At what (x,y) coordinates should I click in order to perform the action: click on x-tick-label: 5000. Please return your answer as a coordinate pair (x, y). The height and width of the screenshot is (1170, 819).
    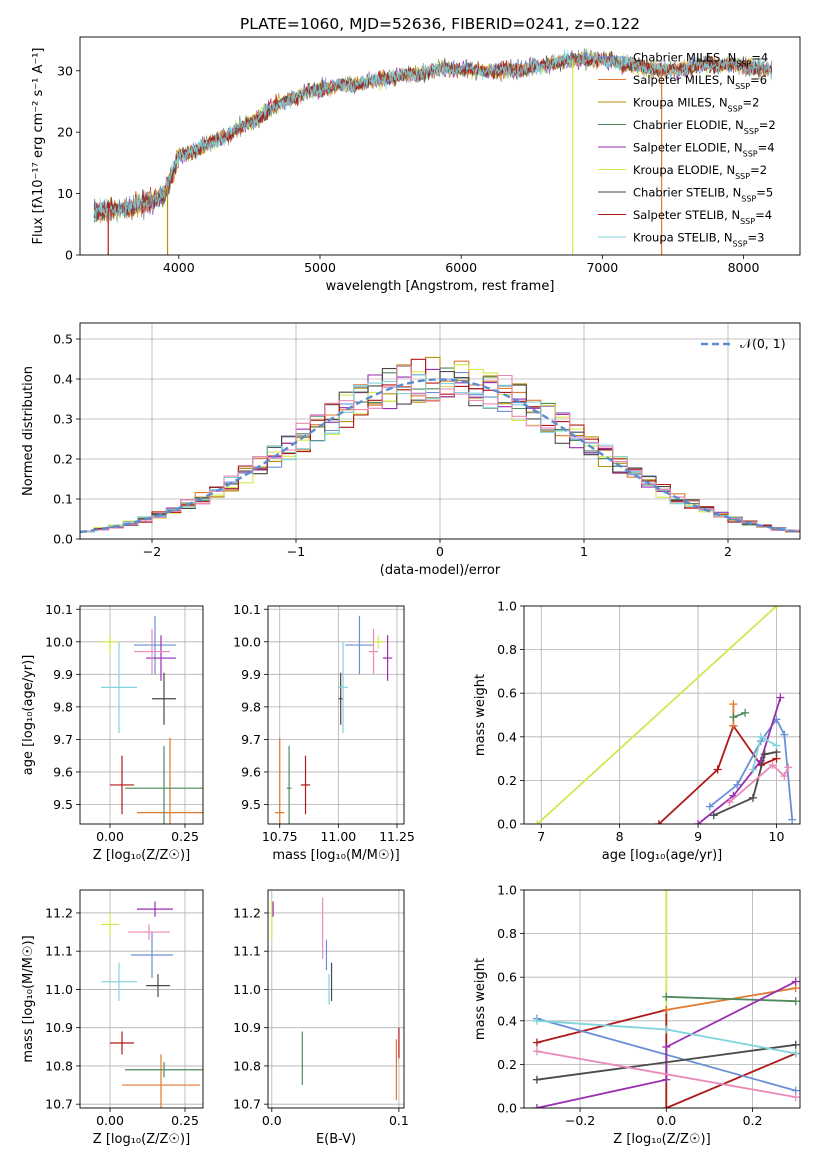
    Looking at the image, I should click on (320, 267).